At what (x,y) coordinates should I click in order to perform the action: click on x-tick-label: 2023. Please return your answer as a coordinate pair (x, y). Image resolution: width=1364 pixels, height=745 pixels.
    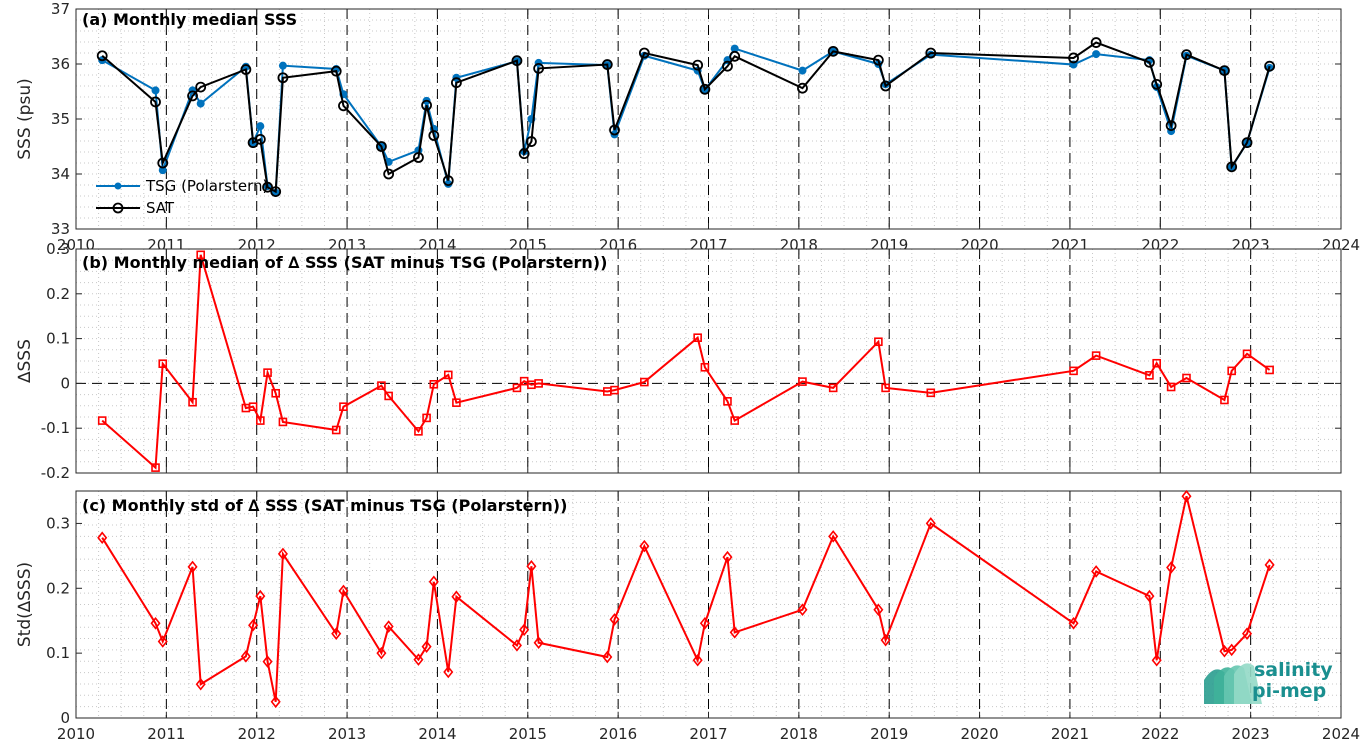
    Looking at the image, I should click on (1251, 734).